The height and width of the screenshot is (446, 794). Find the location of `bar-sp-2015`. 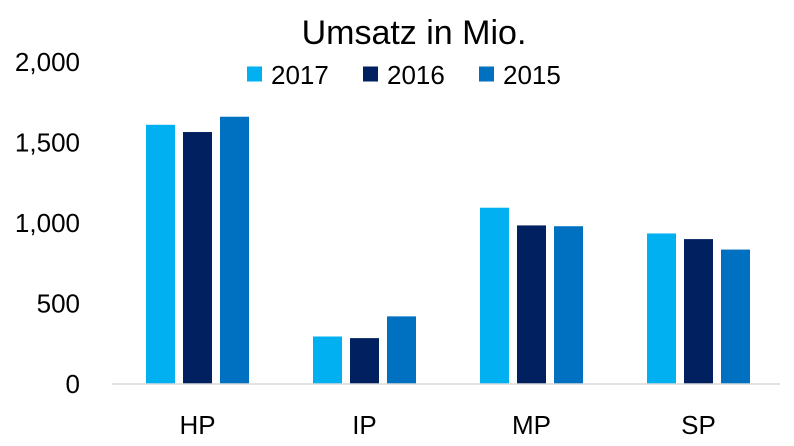

bar-sp-2015 is located at coordinates (735, 316).